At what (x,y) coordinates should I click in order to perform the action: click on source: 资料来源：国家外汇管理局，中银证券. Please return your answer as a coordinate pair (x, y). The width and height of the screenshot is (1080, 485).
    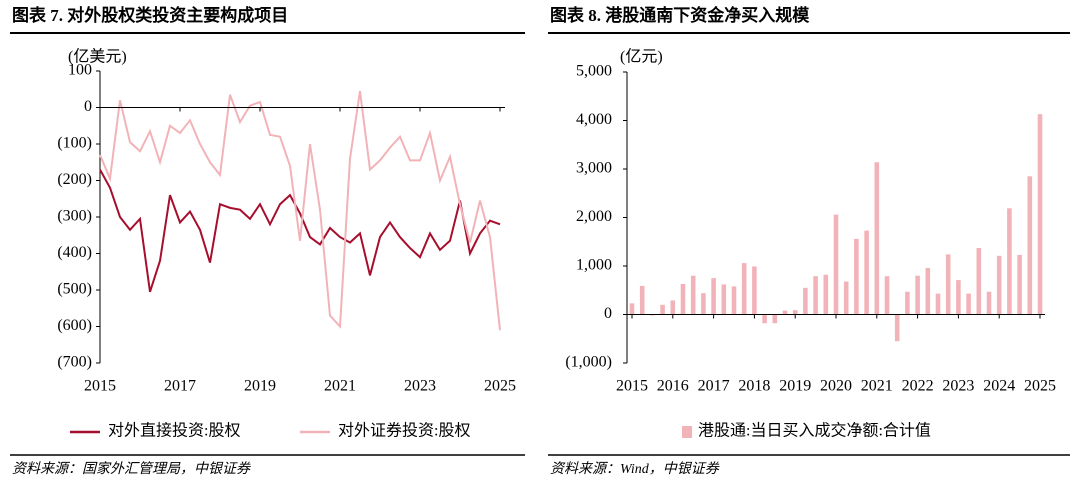
    Looking at the image, I should click on (131, 469).